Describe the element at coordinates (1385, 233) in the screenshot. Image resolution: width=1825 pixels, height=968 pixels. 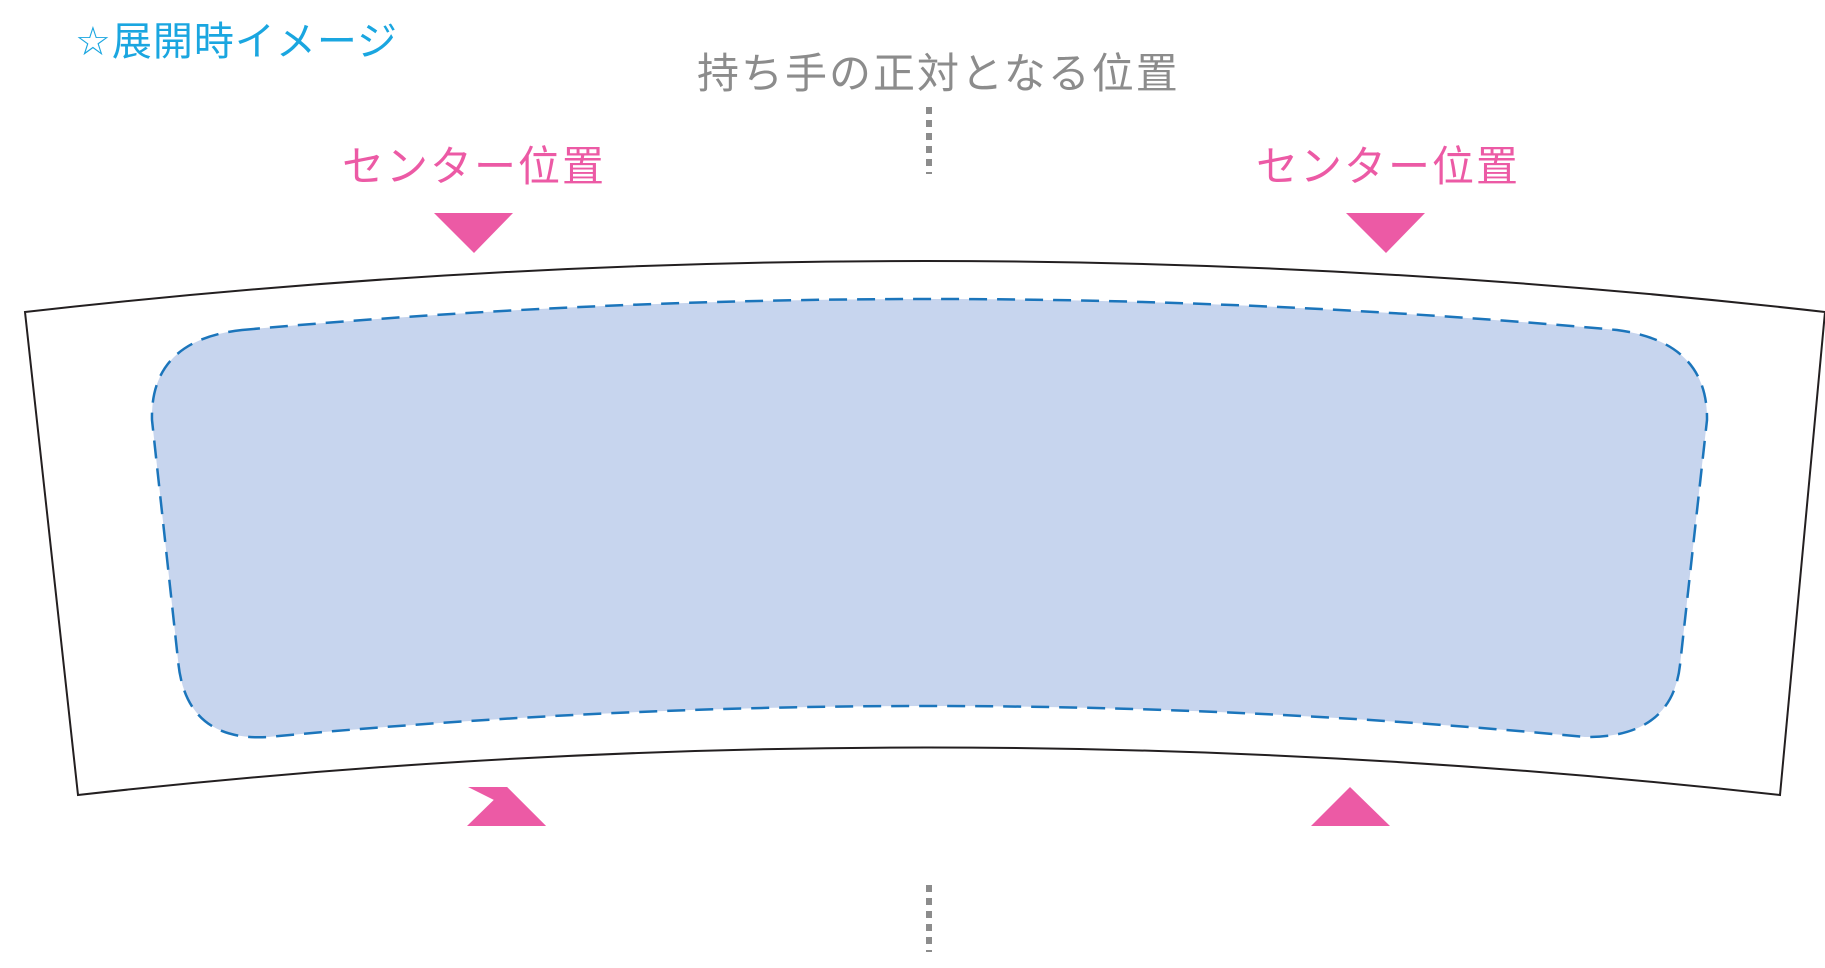
I see `center-marker-top-right` at that location.